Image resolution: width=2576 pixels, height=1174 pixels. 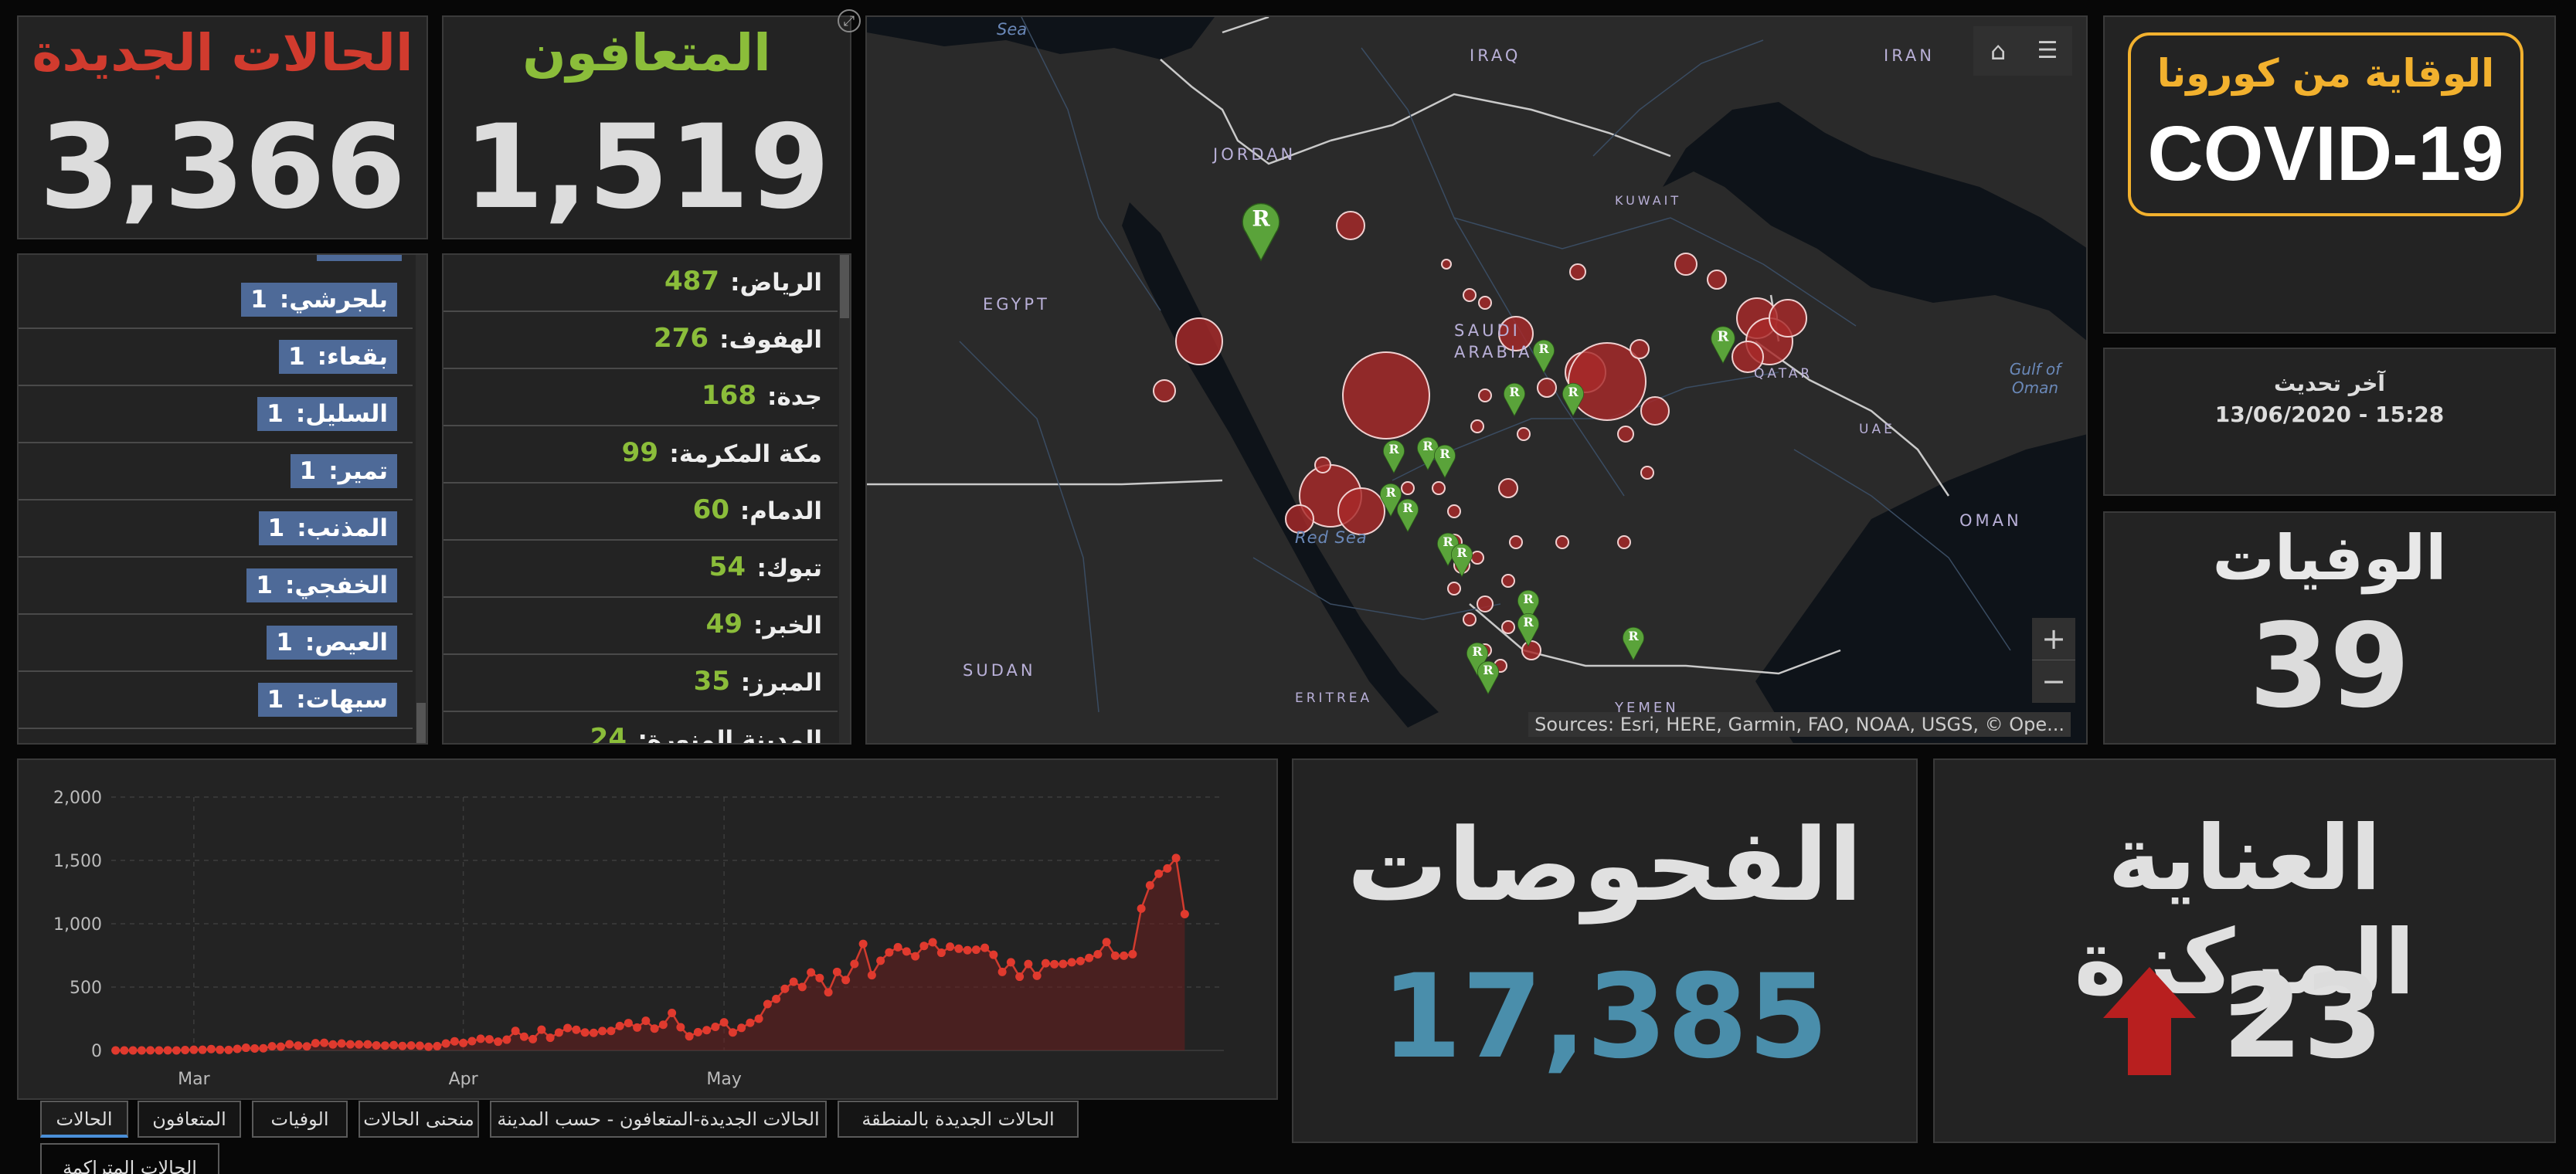 What do you see at coordinates (640, 283) in the screenshot?
I see `list-item: الرياض: 487` at bounding box center [640, 283].